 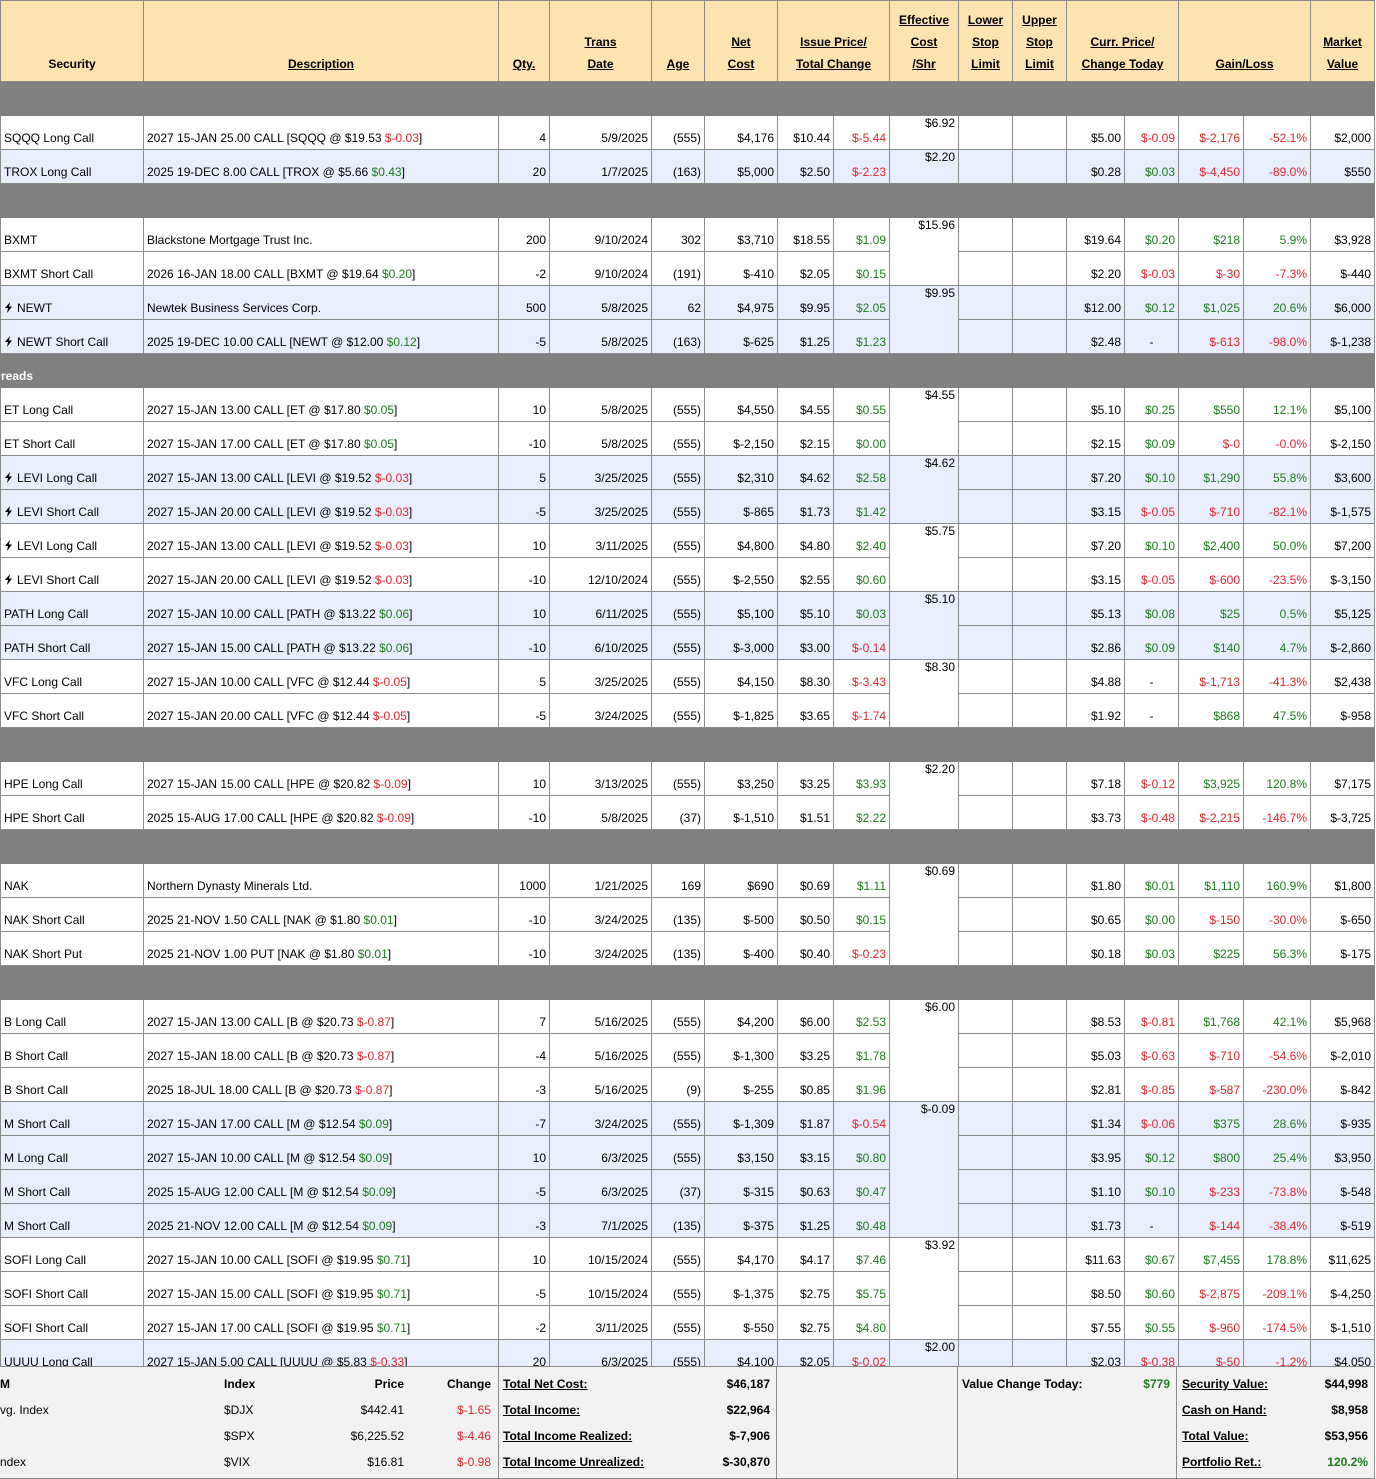 I want to click on col-header-gain-loss: Gain/Loss, so click(x=1245, y=41).